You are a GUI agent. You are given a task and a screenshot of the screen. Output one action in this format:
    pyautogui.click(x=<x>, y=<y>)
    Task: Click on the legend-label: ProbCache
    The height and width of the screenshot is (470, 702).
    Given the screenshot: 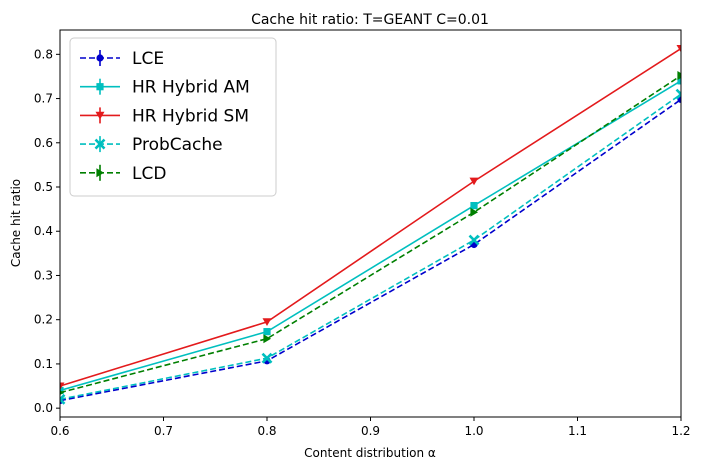 What is the action you would take?
    pyautogui.click(x=177, y=145)
    